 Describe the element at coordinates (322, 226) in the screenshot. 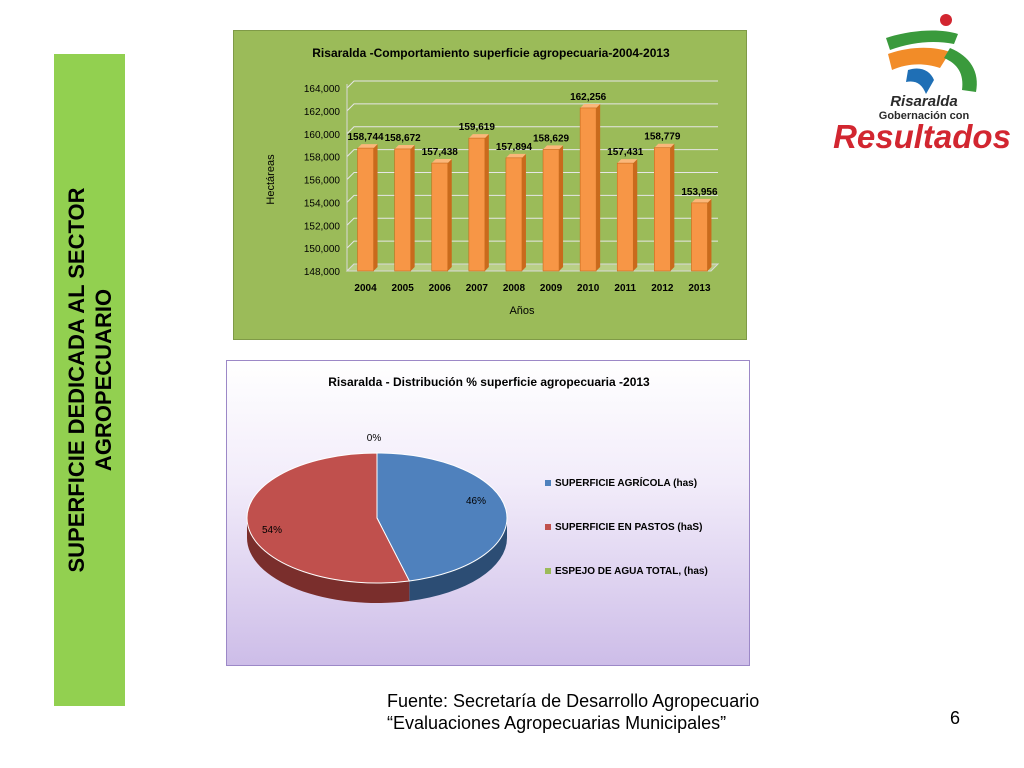

I see `y-tick-label: 152,000` at that location.